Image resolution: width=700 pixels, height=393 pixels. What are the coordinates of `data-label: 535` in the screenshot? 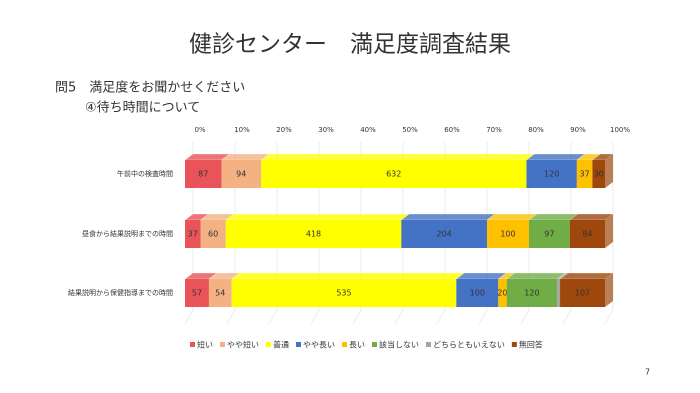 It's located at (343, 293).